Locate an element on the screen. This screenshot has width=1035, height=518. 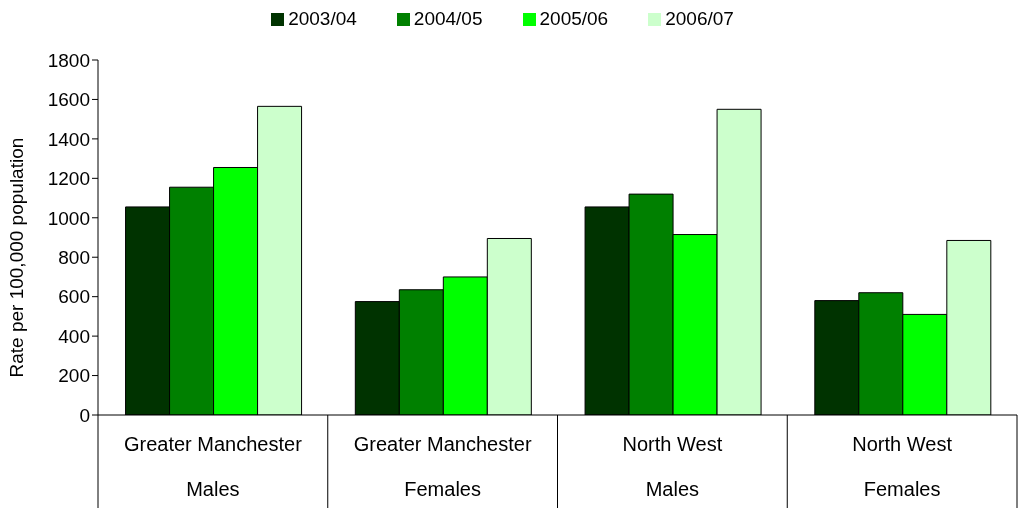
y-tick-label: 1800 is located at coordinates (68, 60).